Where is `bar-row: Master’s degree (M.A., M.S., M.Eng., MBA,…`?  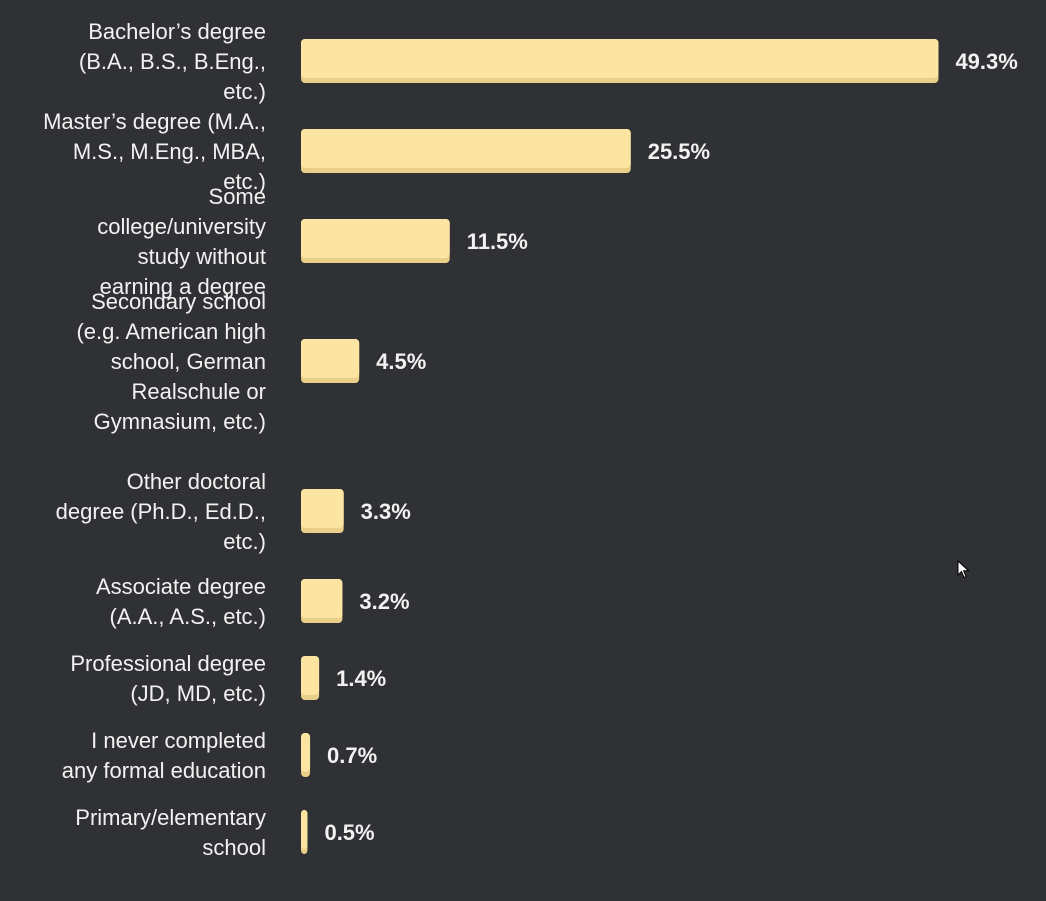 bar-row: Master’s degree (M.A., M.S., M.Eng., MBA,… is located at coordinates (376, 151).